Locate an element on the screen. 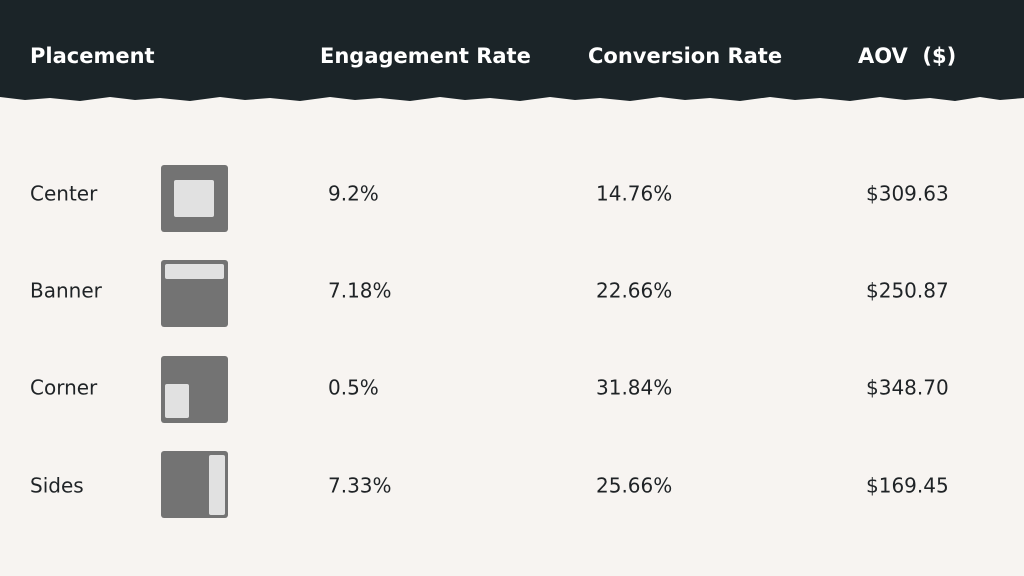 This screenshot has width=1024, height=576. icon-sides is located at coordinates (194, 484).